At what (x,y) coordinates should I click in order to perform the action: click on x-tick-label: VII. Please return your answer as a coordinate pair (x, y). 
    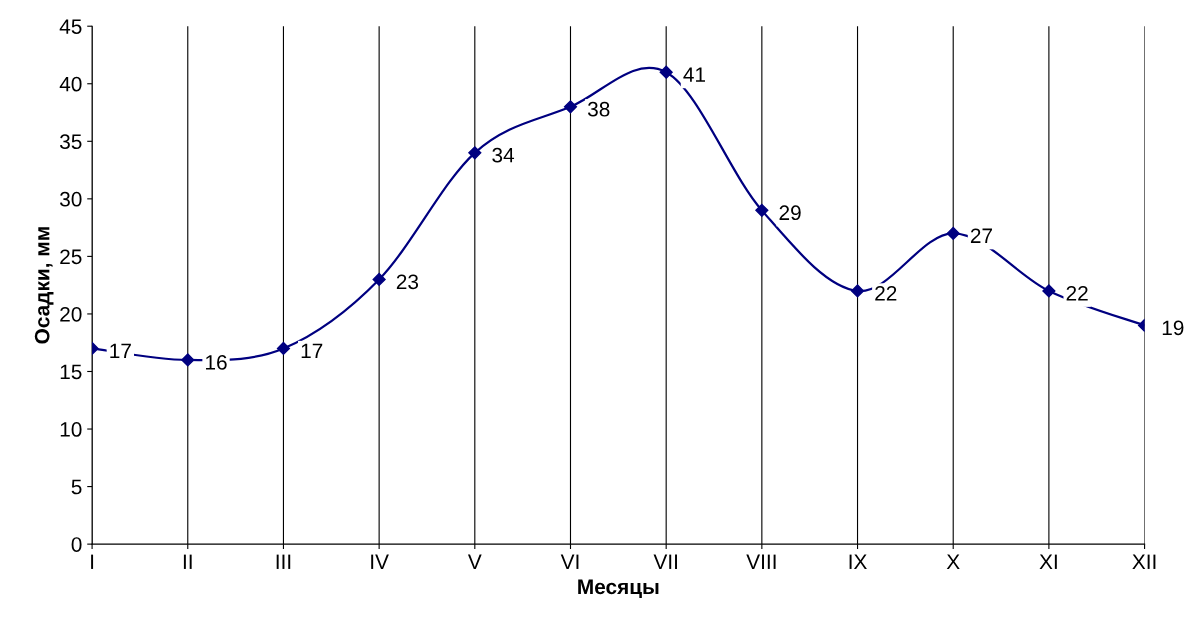
    Looking at the image, I should click on (665, 561).